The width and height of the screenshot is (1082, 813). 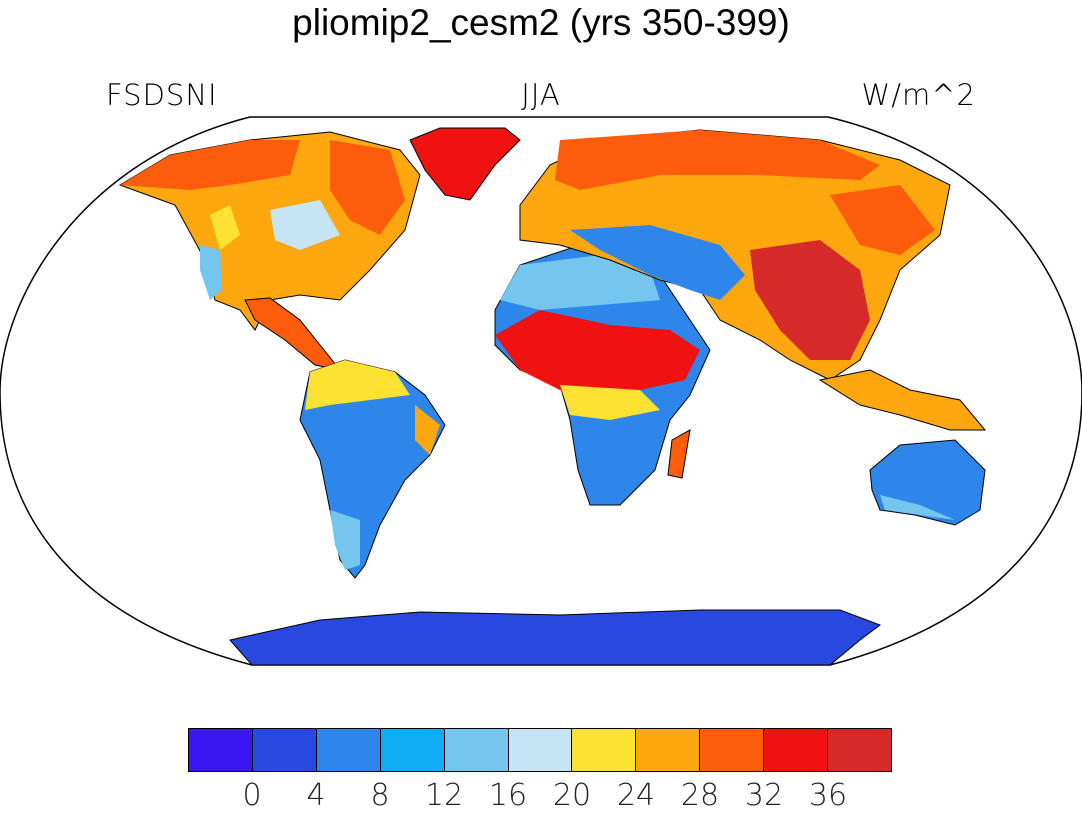 I want to click on colorbar-tick-label: 20, so click(x=572, y=795).